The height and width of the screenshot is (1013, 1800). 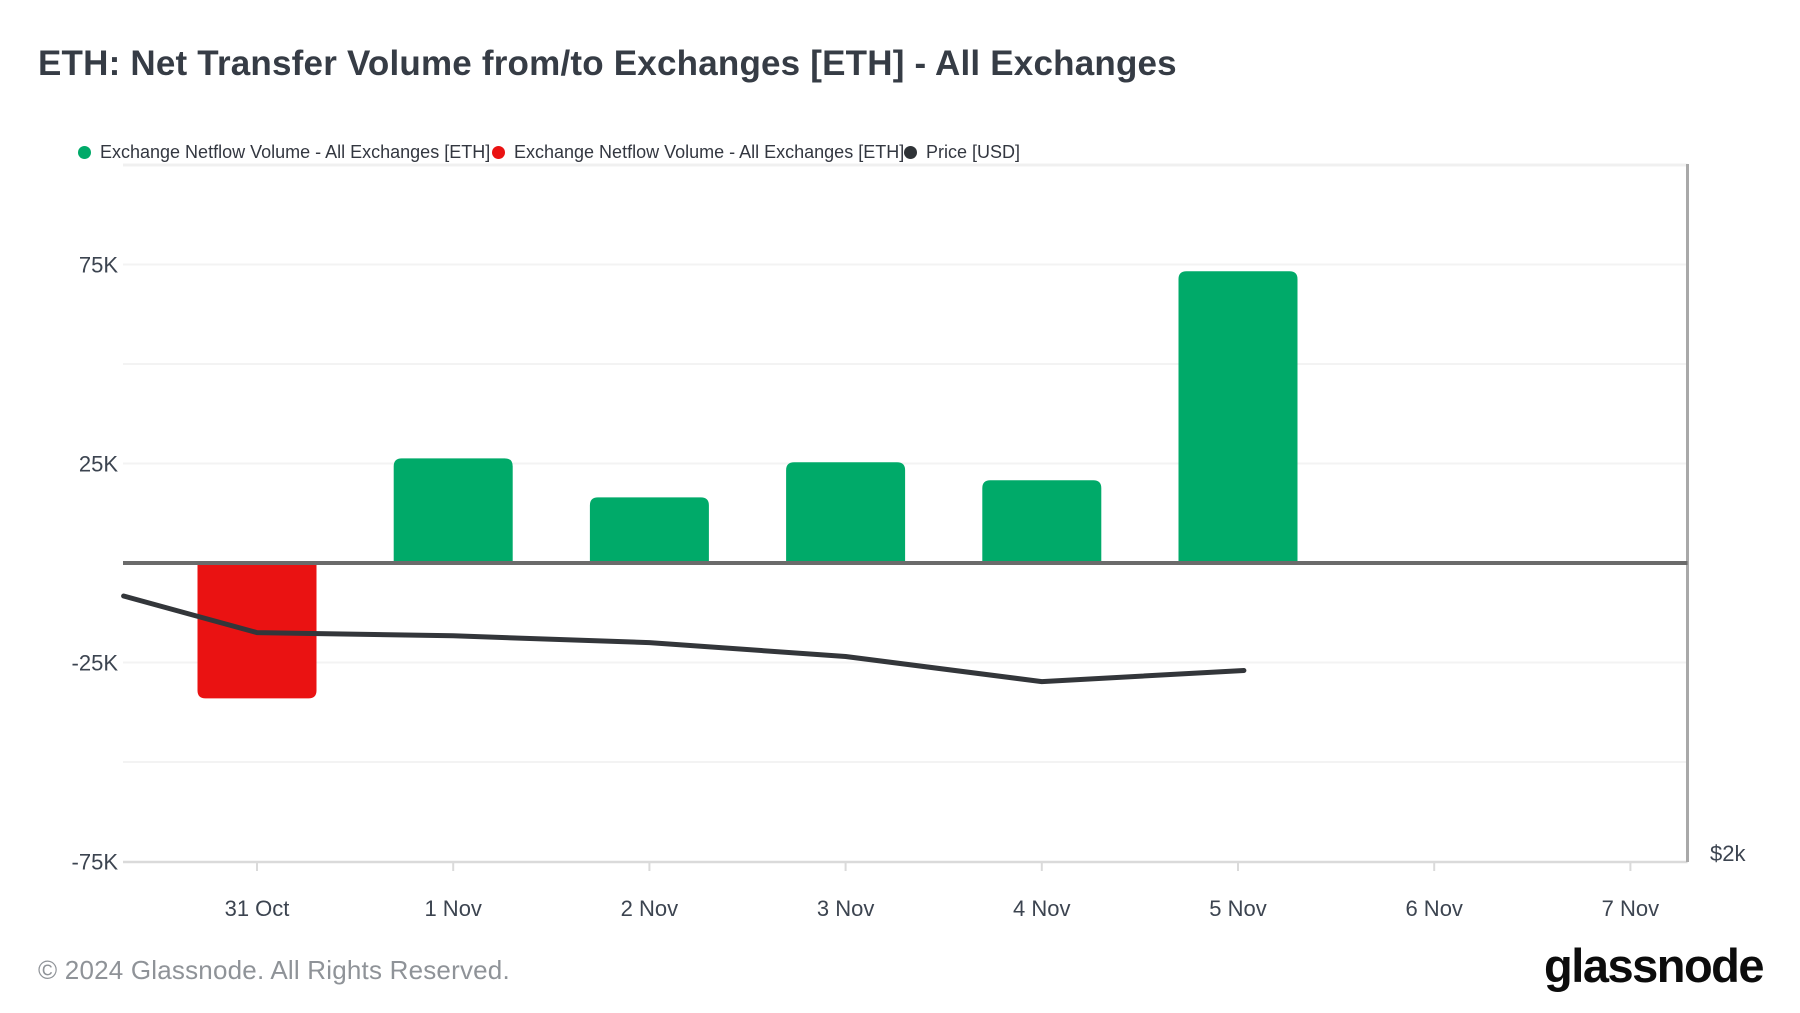 I want to click on netflow-bar-3-nov, so click(x=846, y=512).